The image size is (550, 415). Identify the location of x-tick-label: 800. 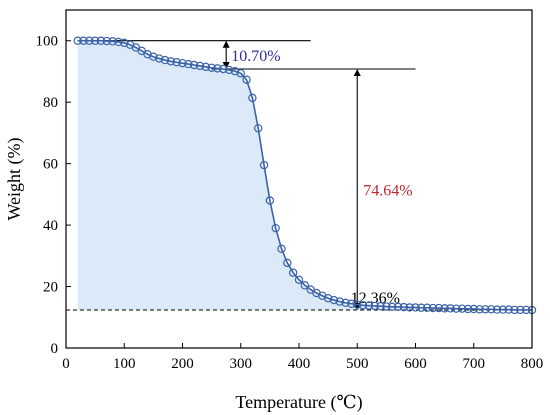
(532, 364).